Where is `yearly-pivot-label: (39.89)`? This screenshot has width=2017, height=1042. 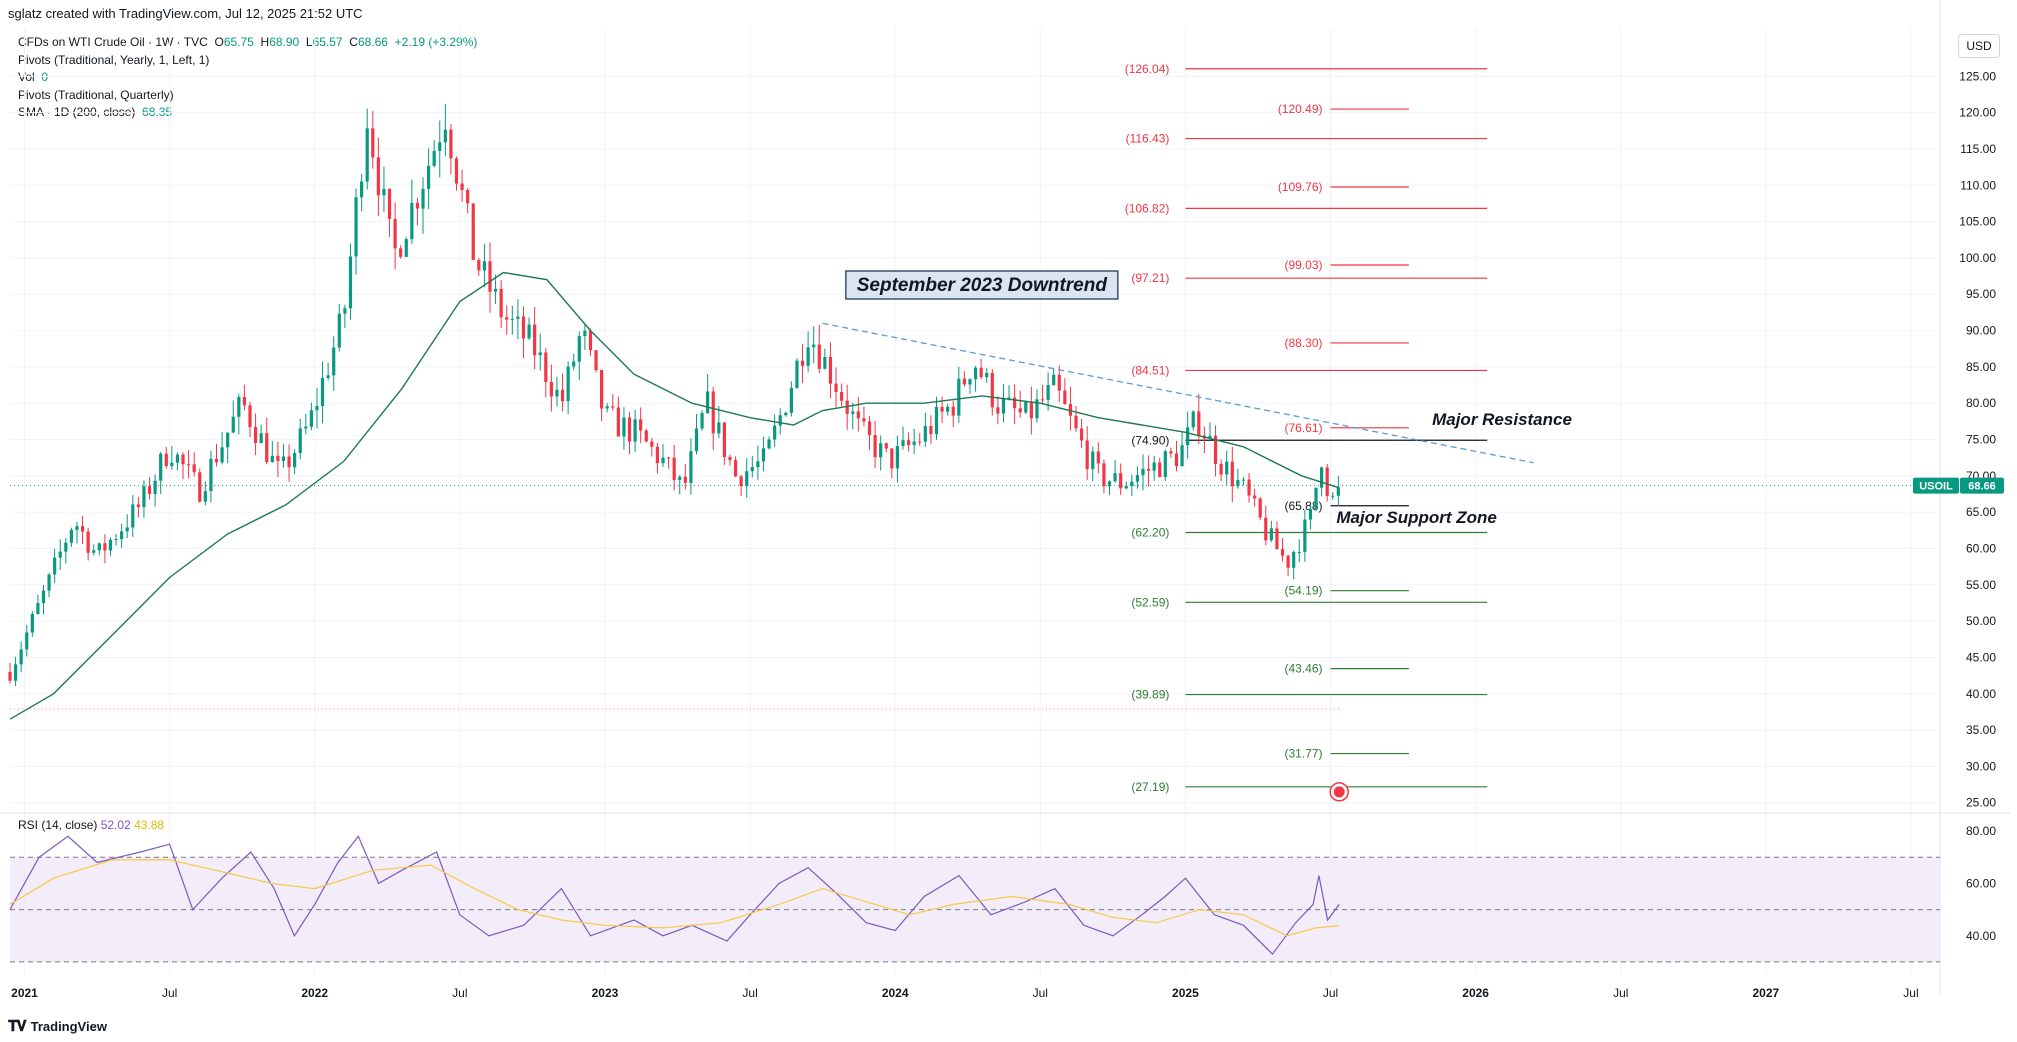 yearly-pivot-label: (39.89) is located at coordinates (1150, 695).